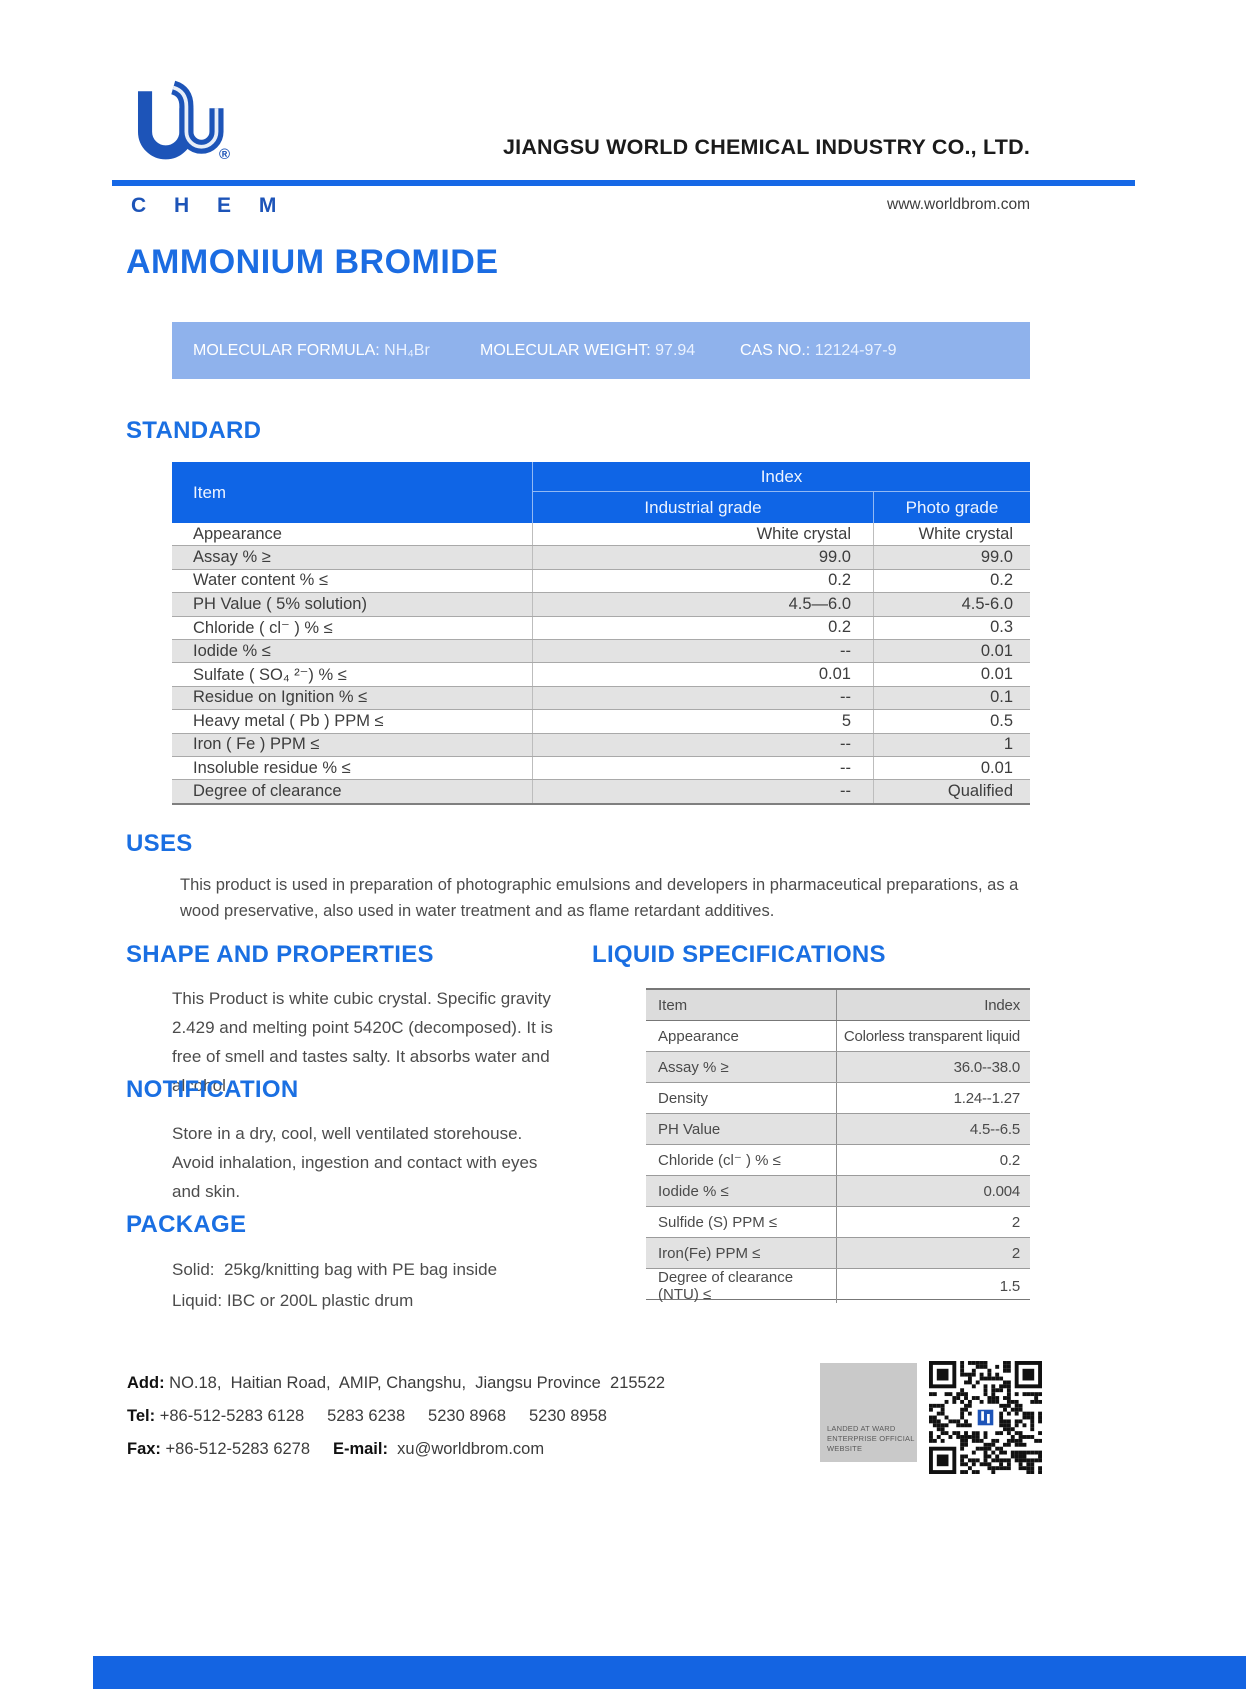  Describe the element at coordinates (838, 1098) in the screenshot. I see `table-row: Density 1.24--1.27` at that location.